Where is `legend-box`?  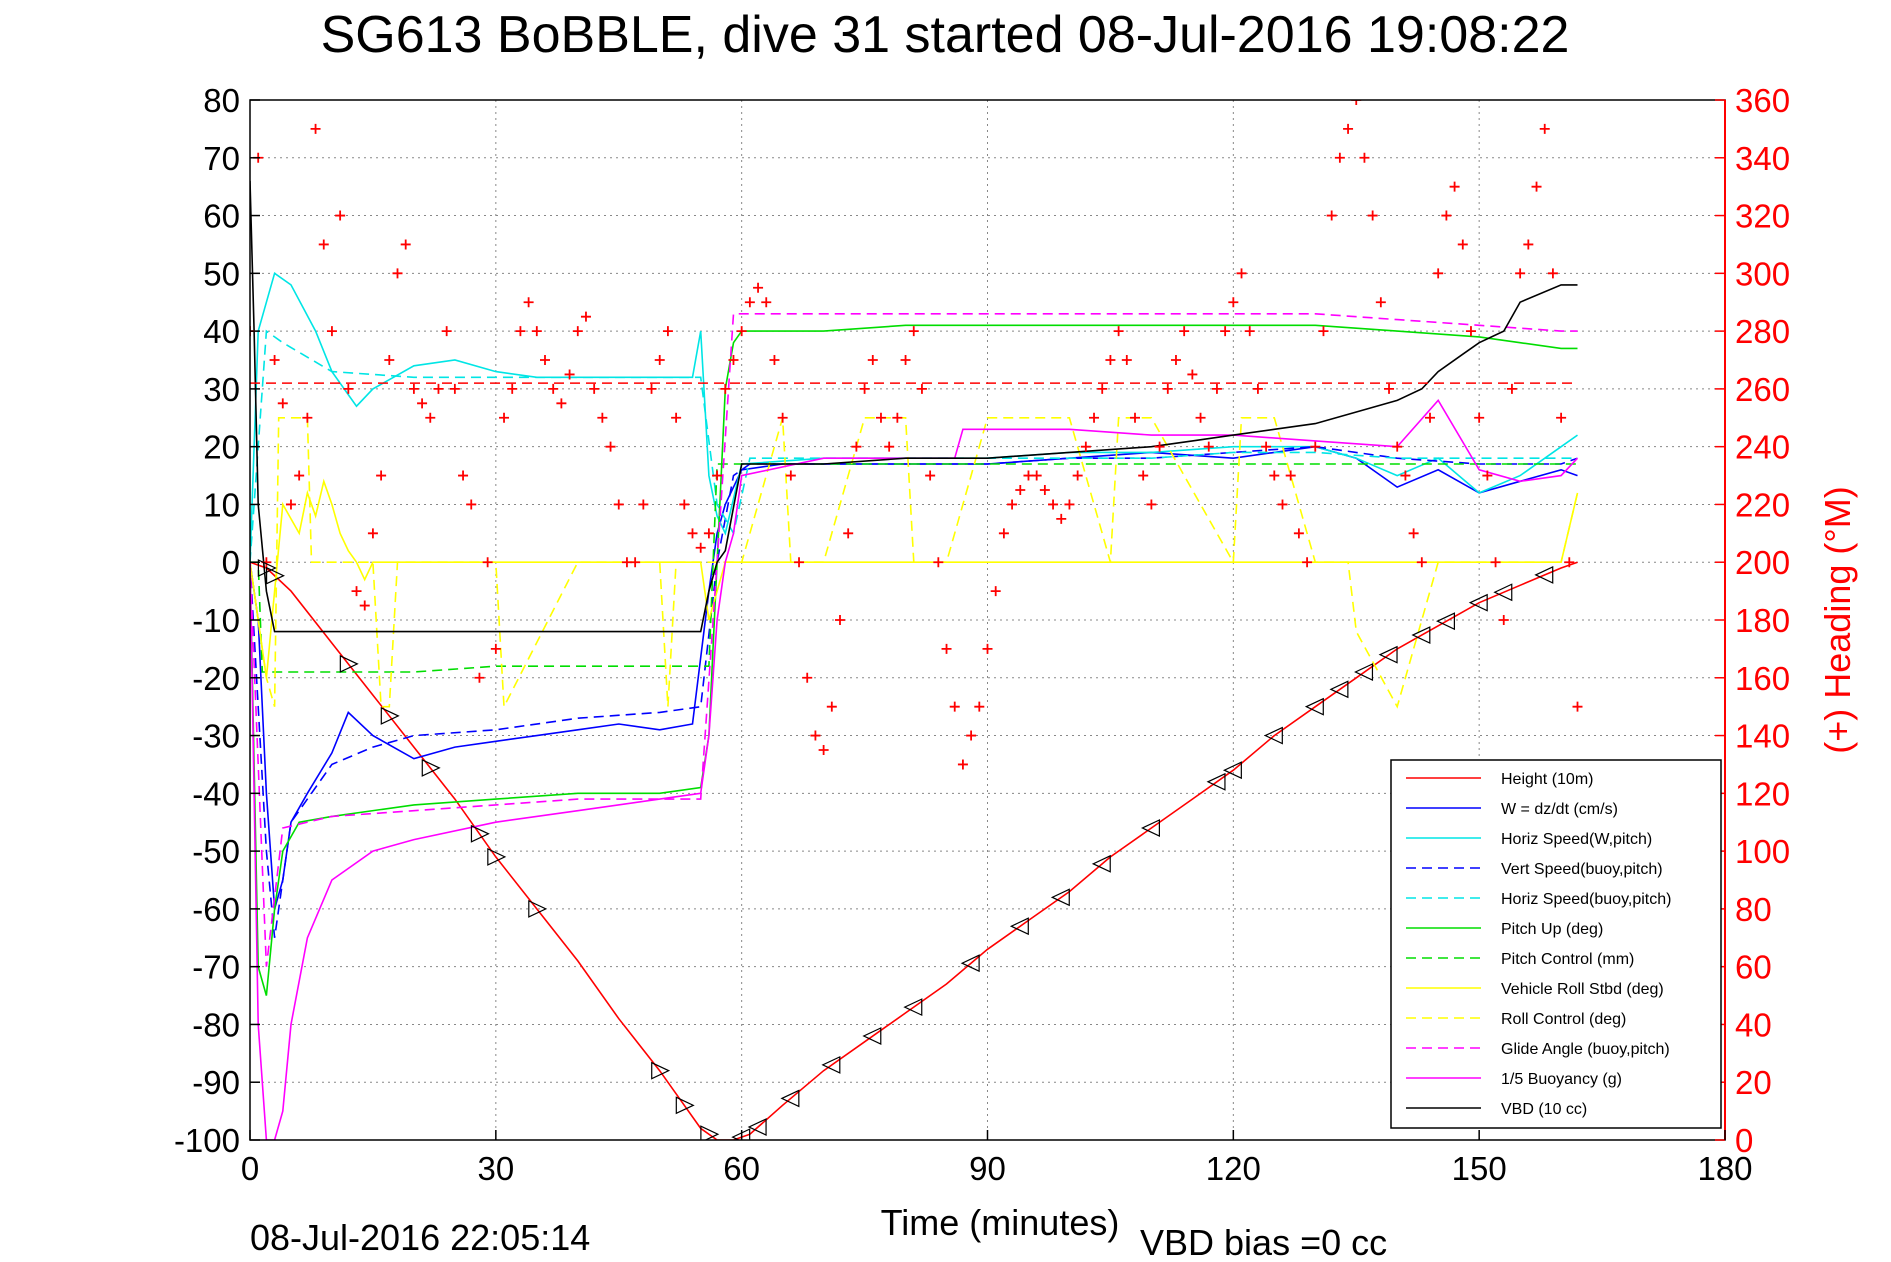 legend-box is located at coordinates (1556, 944).